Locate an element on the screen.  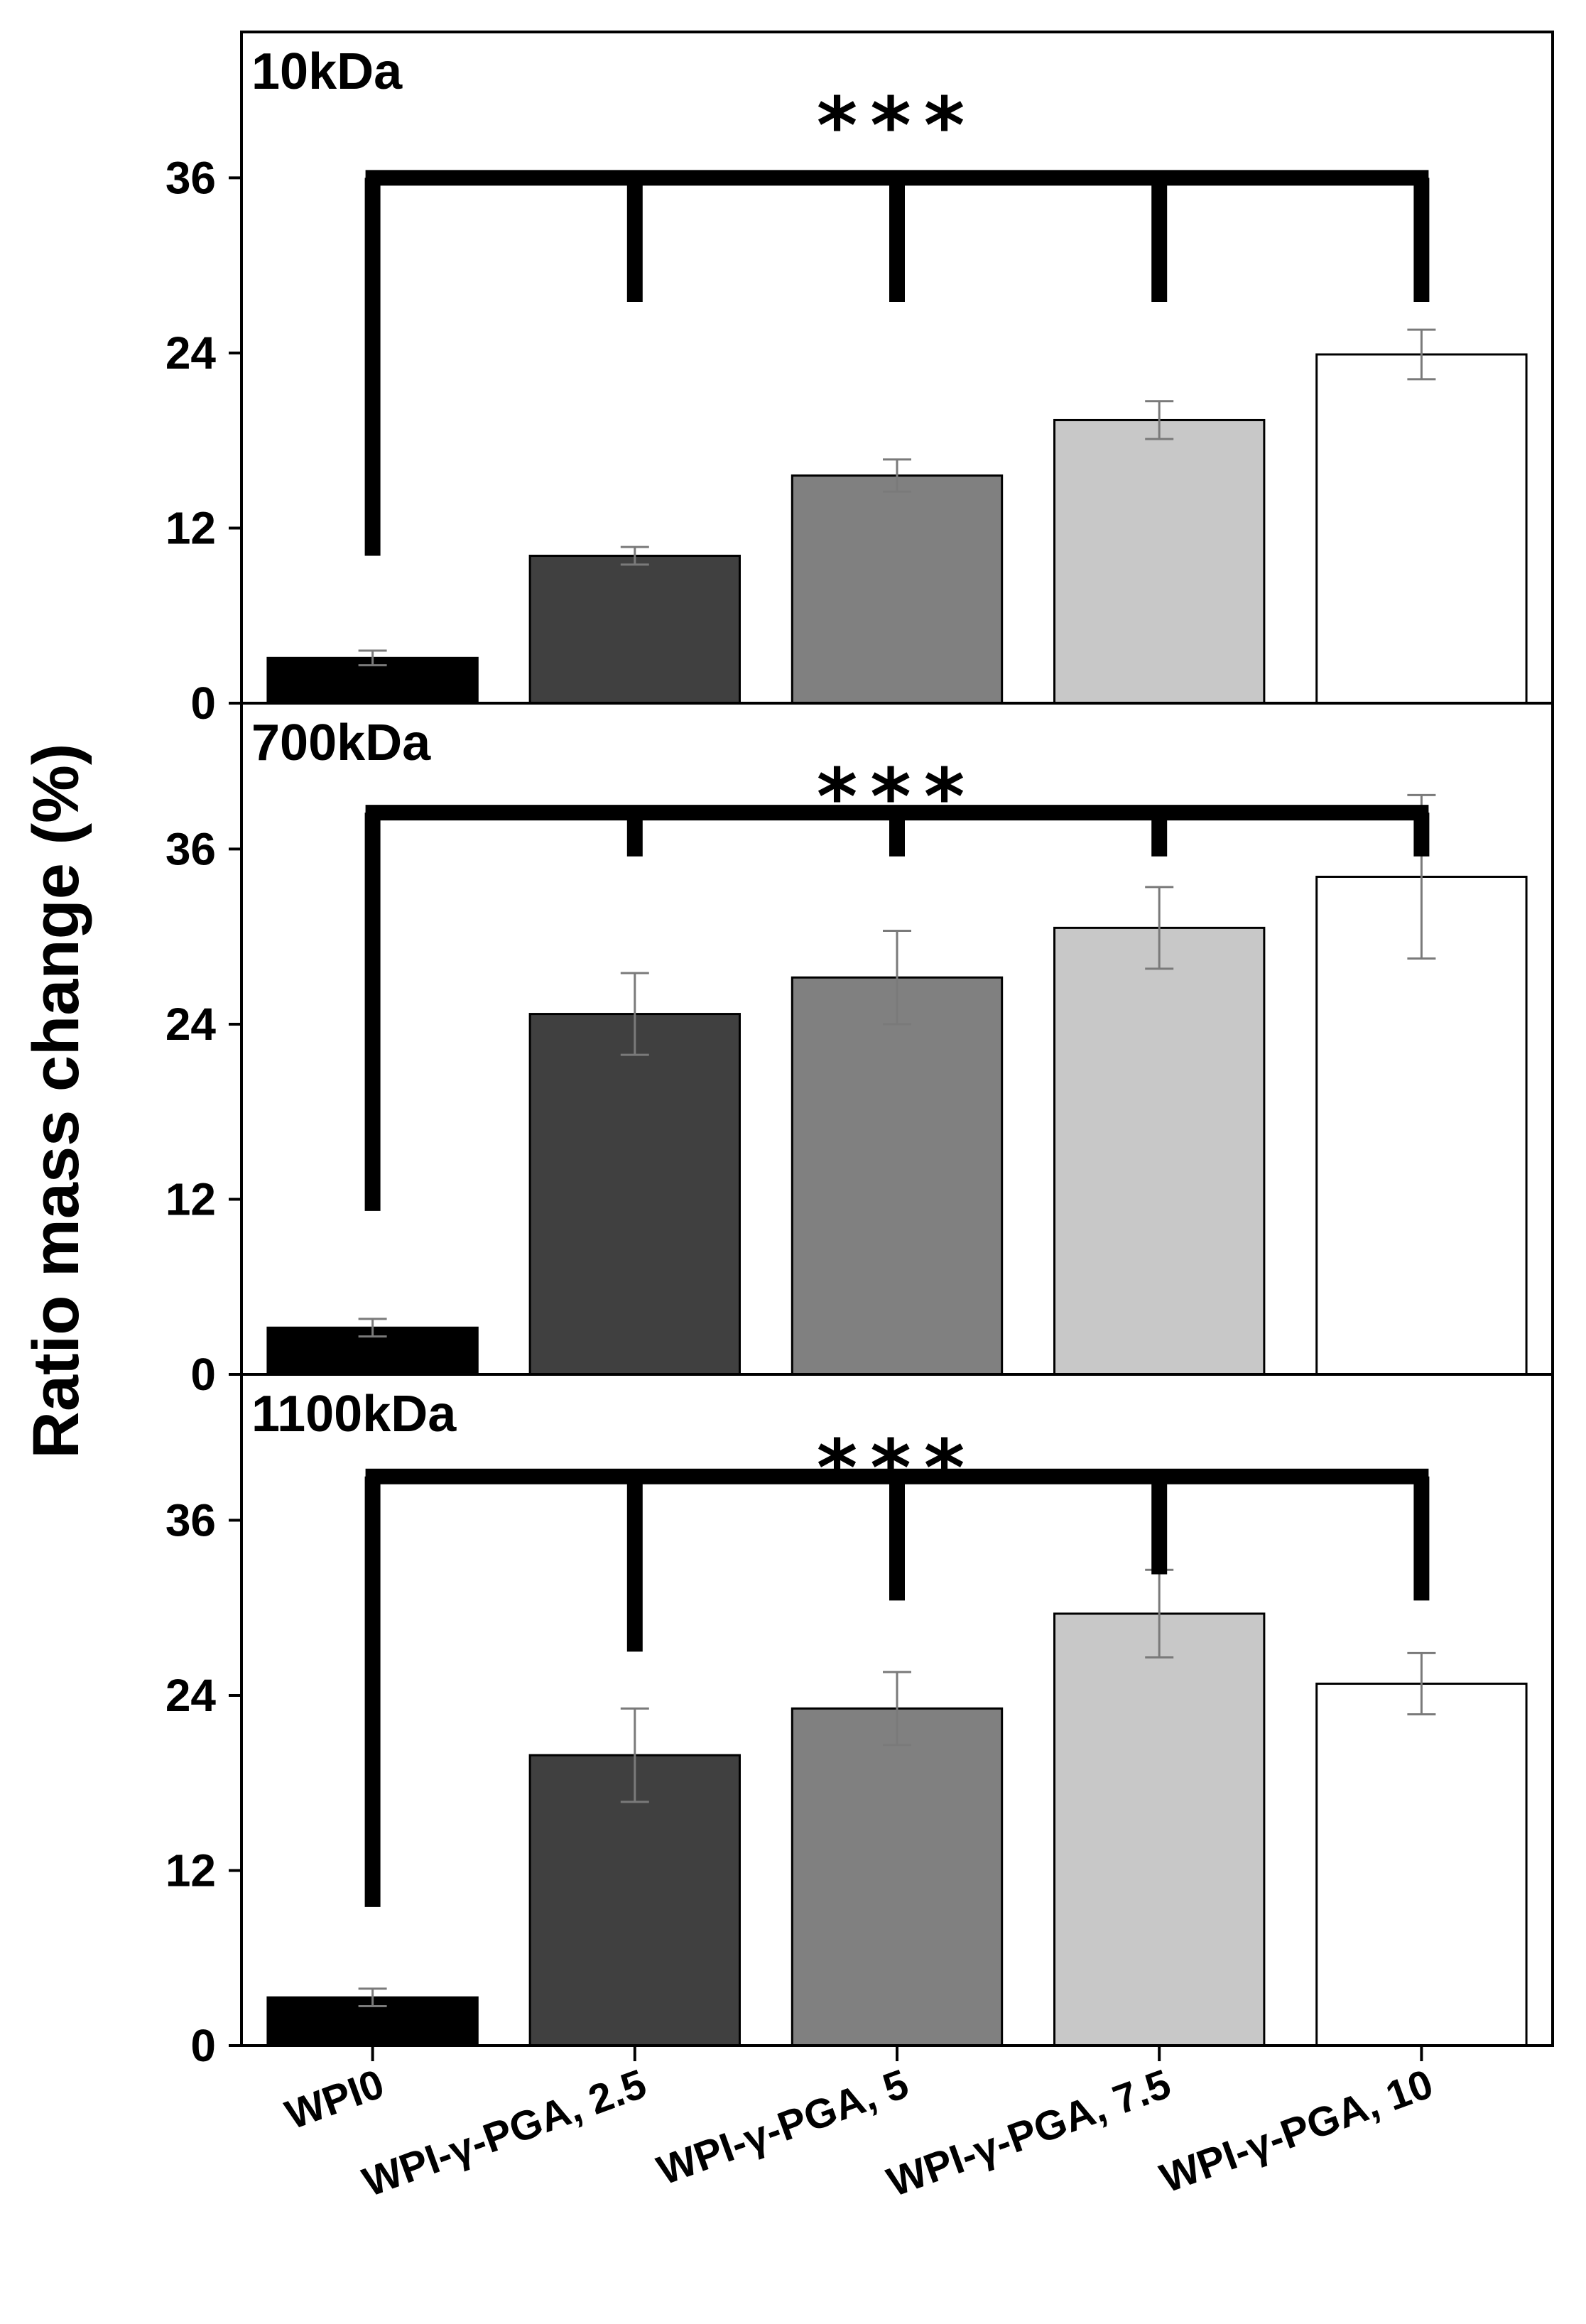
panel-title: 10kDa is located at coordinates (327, 71).